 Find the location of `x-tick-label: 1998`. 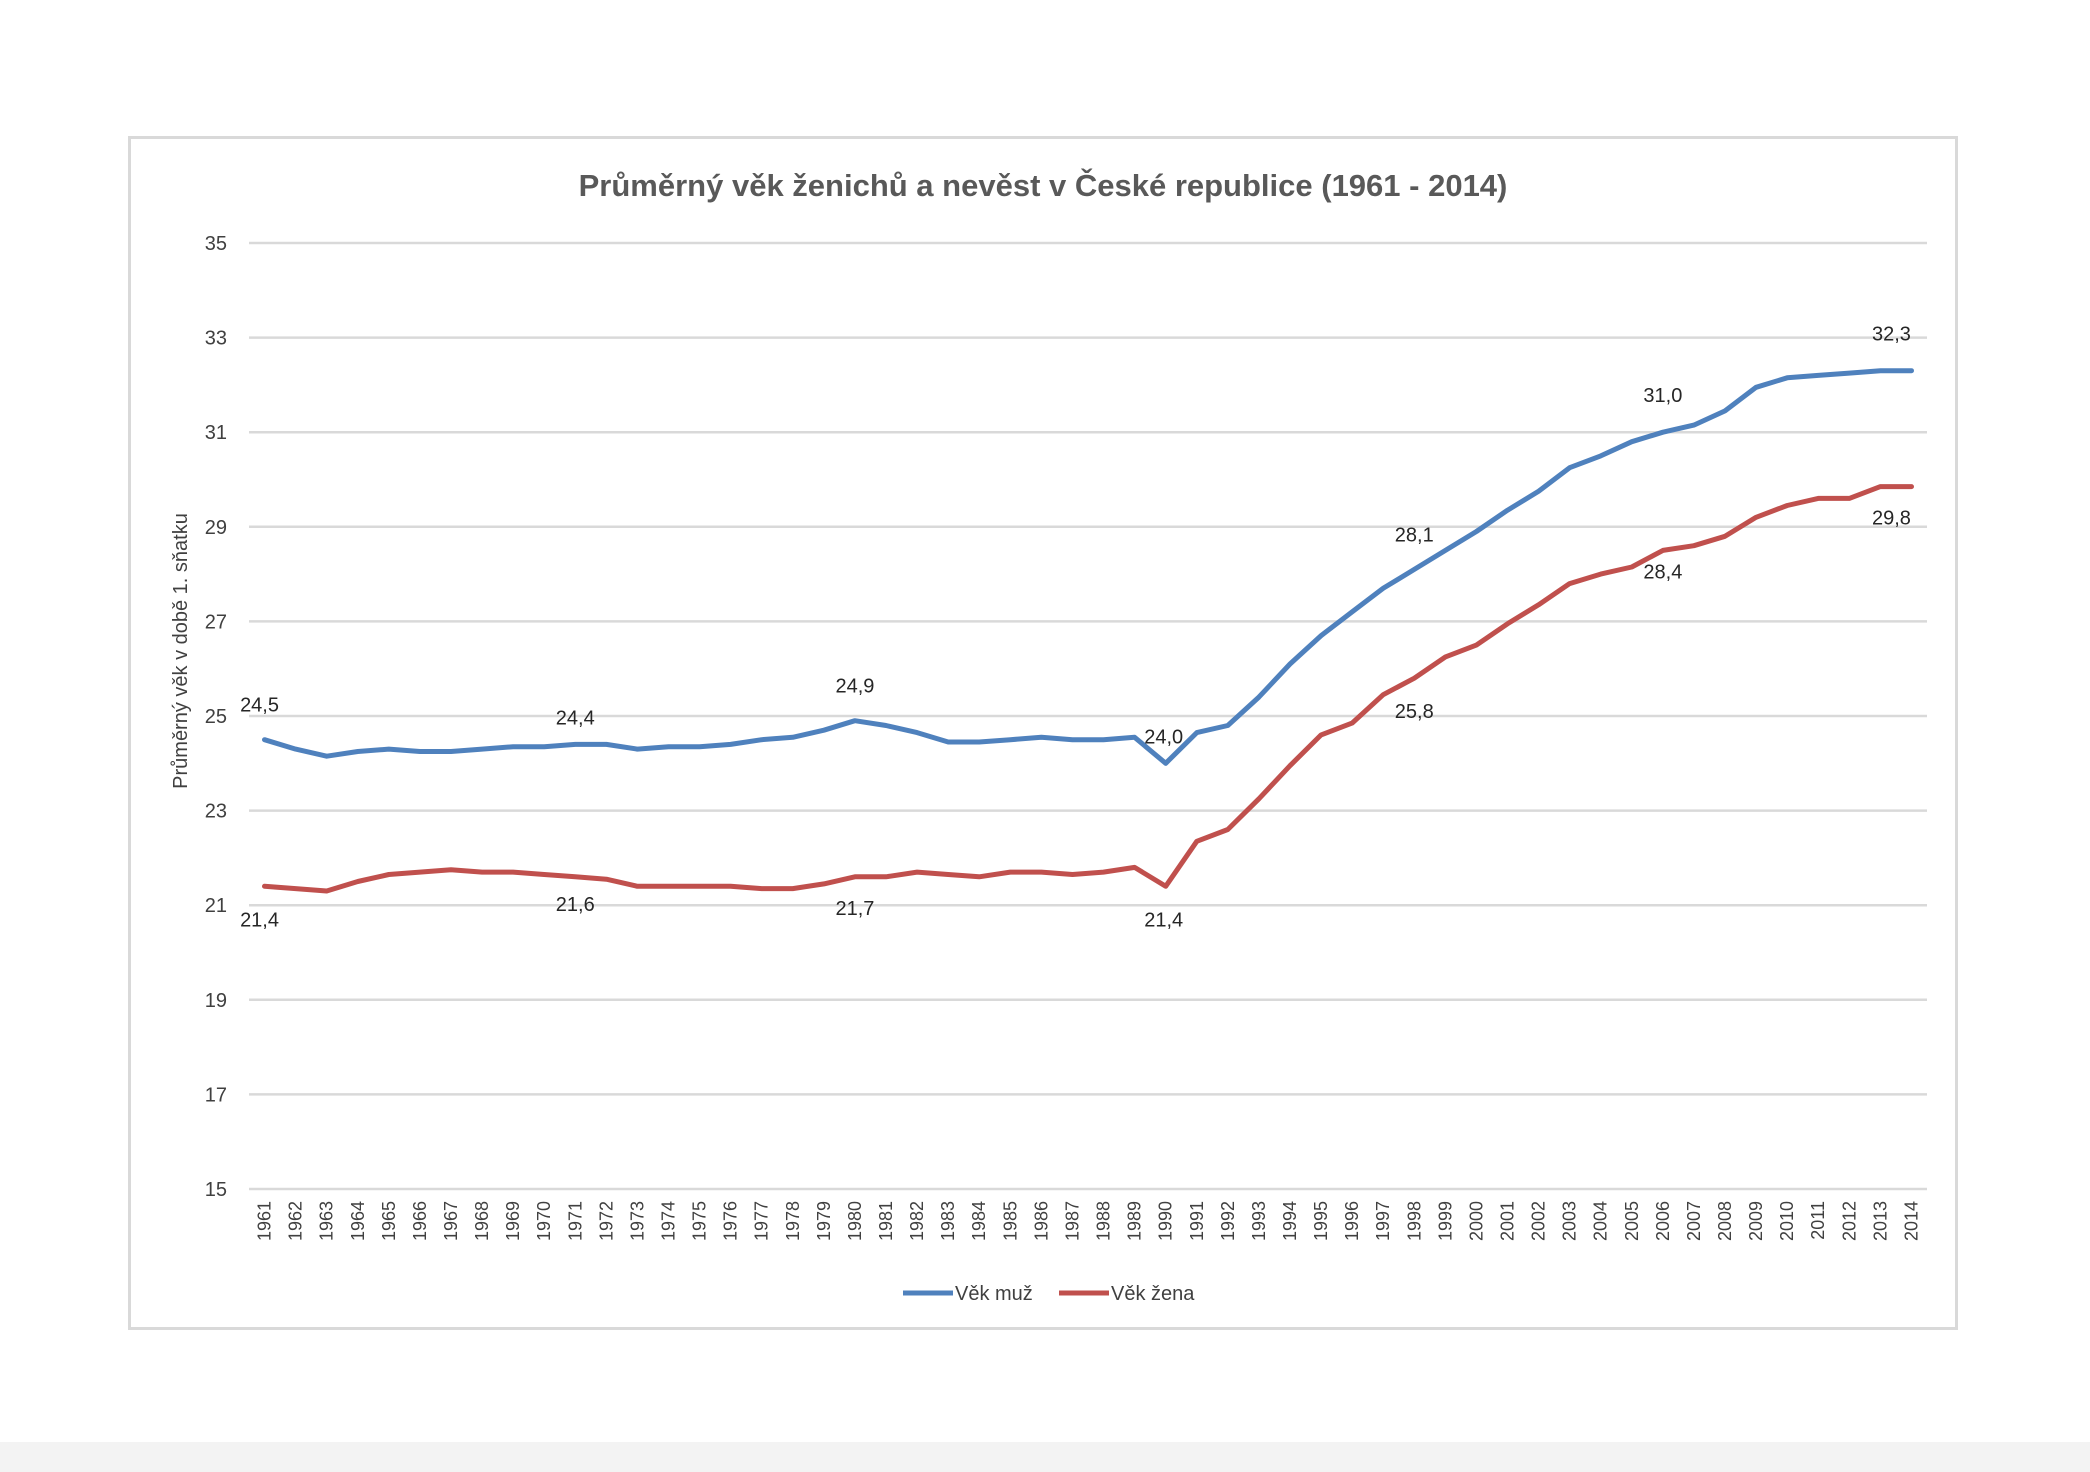

x-tick-label: 1998 is located at coordinates (1414, 1221).